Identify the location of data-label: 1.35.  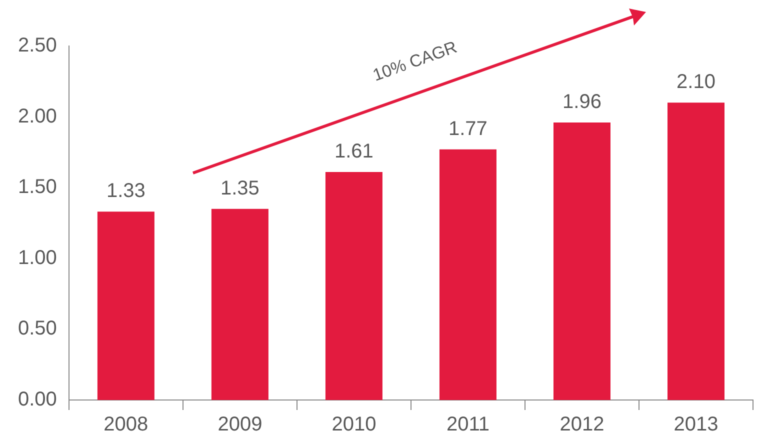
(240, 188).